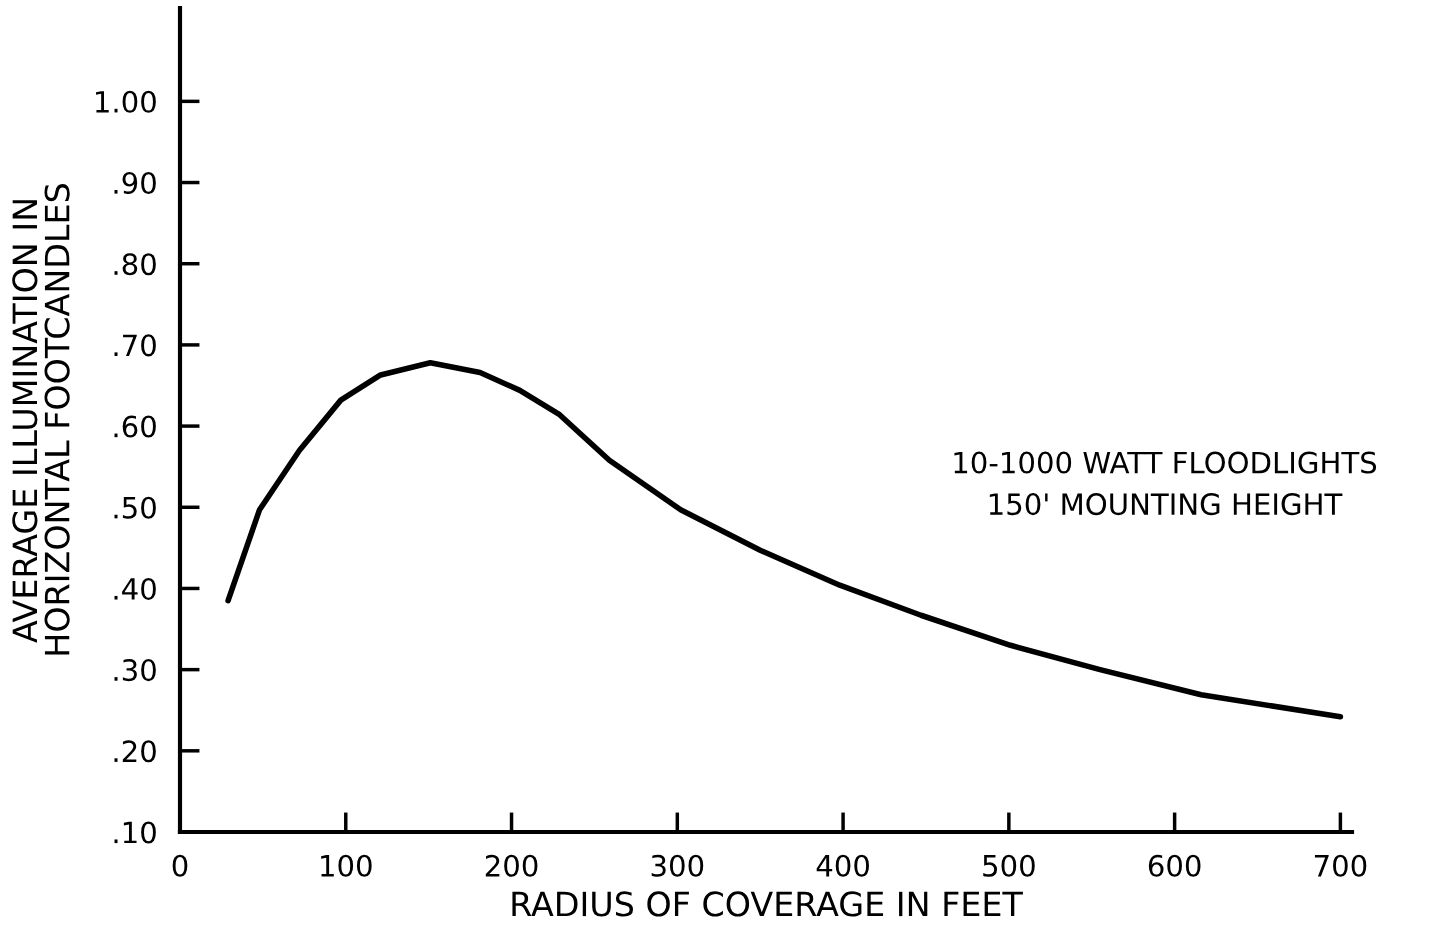 Image resolution: width=1456 pixels, height=949 pixels. Describe the element at coordinates (346, 865) in the screenshot. I see `x-tick-label: 100` at that location.